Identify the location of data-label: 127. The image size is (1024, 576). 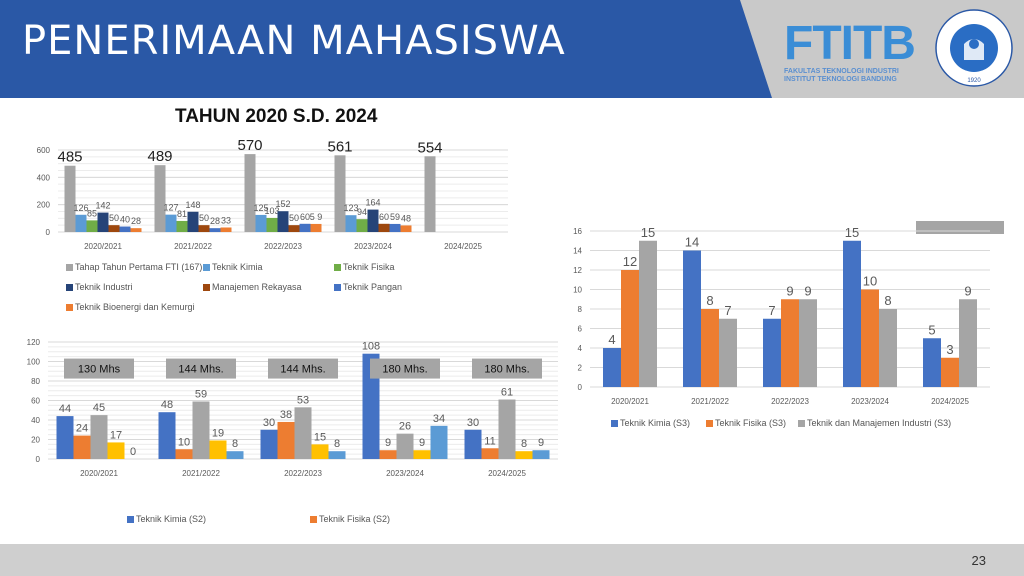
(170, 208).